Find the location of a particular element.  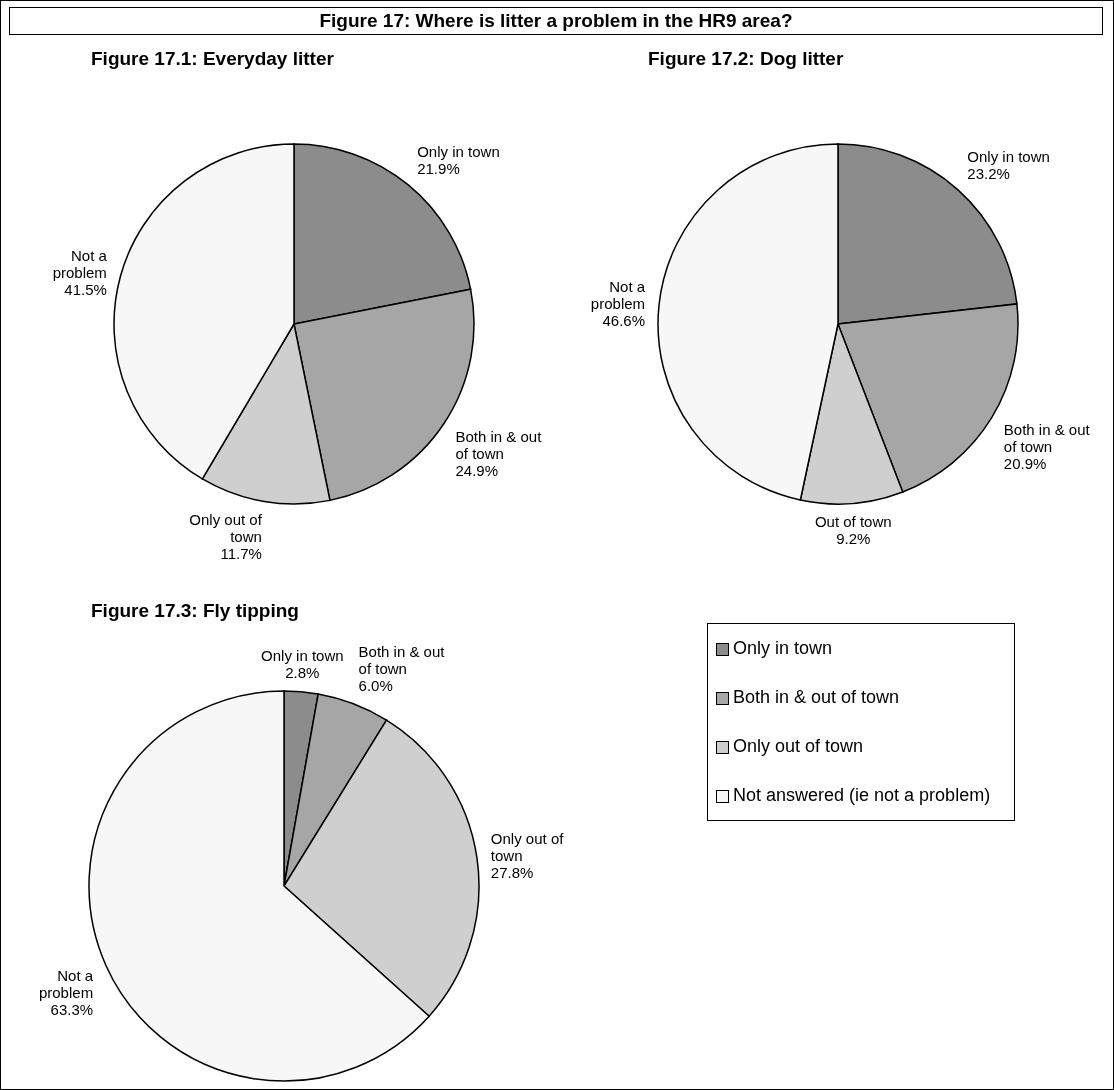

caption: Figure 17: Where is litter a problem in the HR9 area? is located at coordinates (556, 21).